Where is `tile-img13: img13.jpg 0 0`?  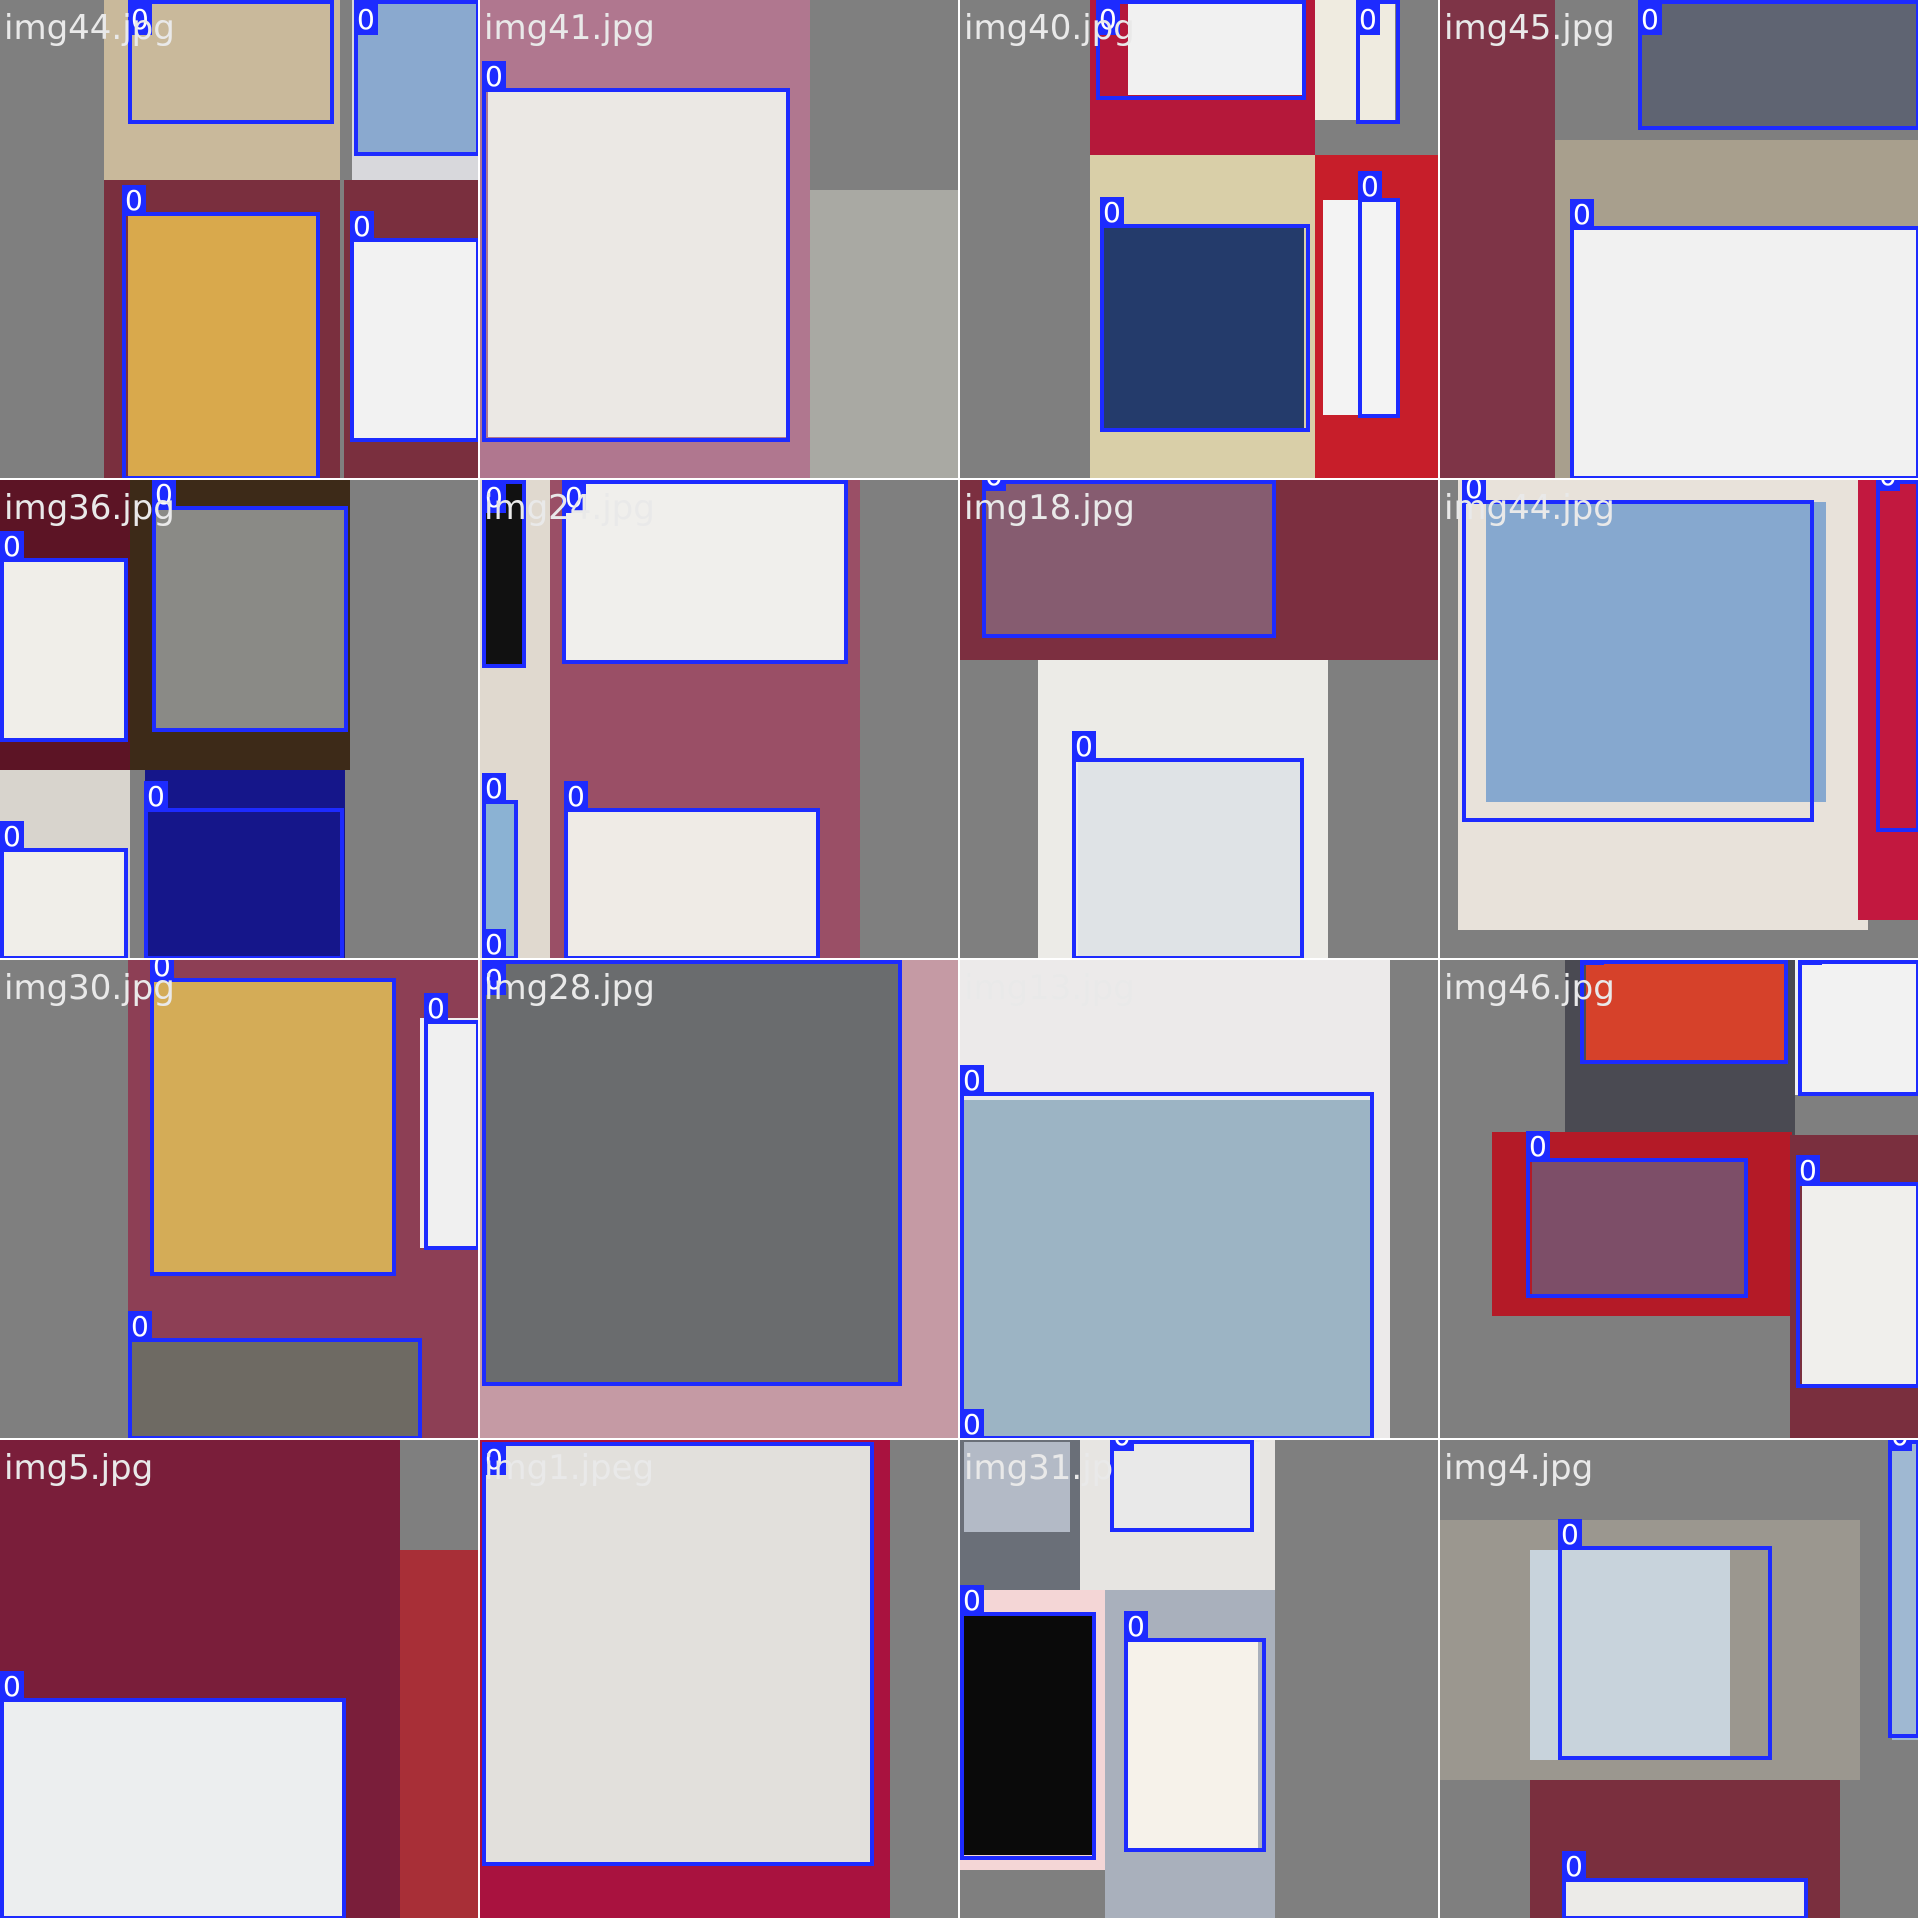
tile-img13: img13.jpg 0 0 is located at coordinates (1200, 1200).